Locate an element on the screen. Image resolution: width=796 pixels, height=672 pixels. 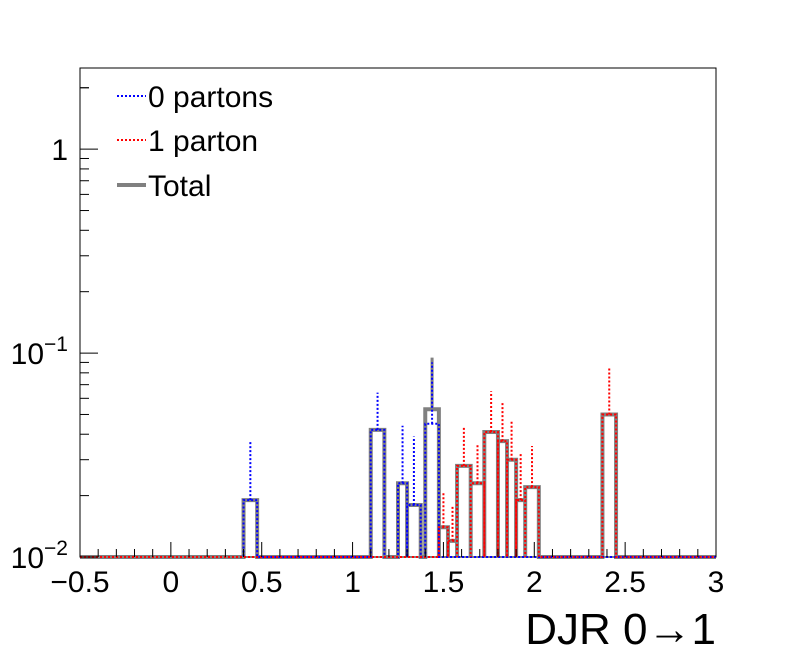
x-tick-label: 2 is located at coordinates (534, 582).